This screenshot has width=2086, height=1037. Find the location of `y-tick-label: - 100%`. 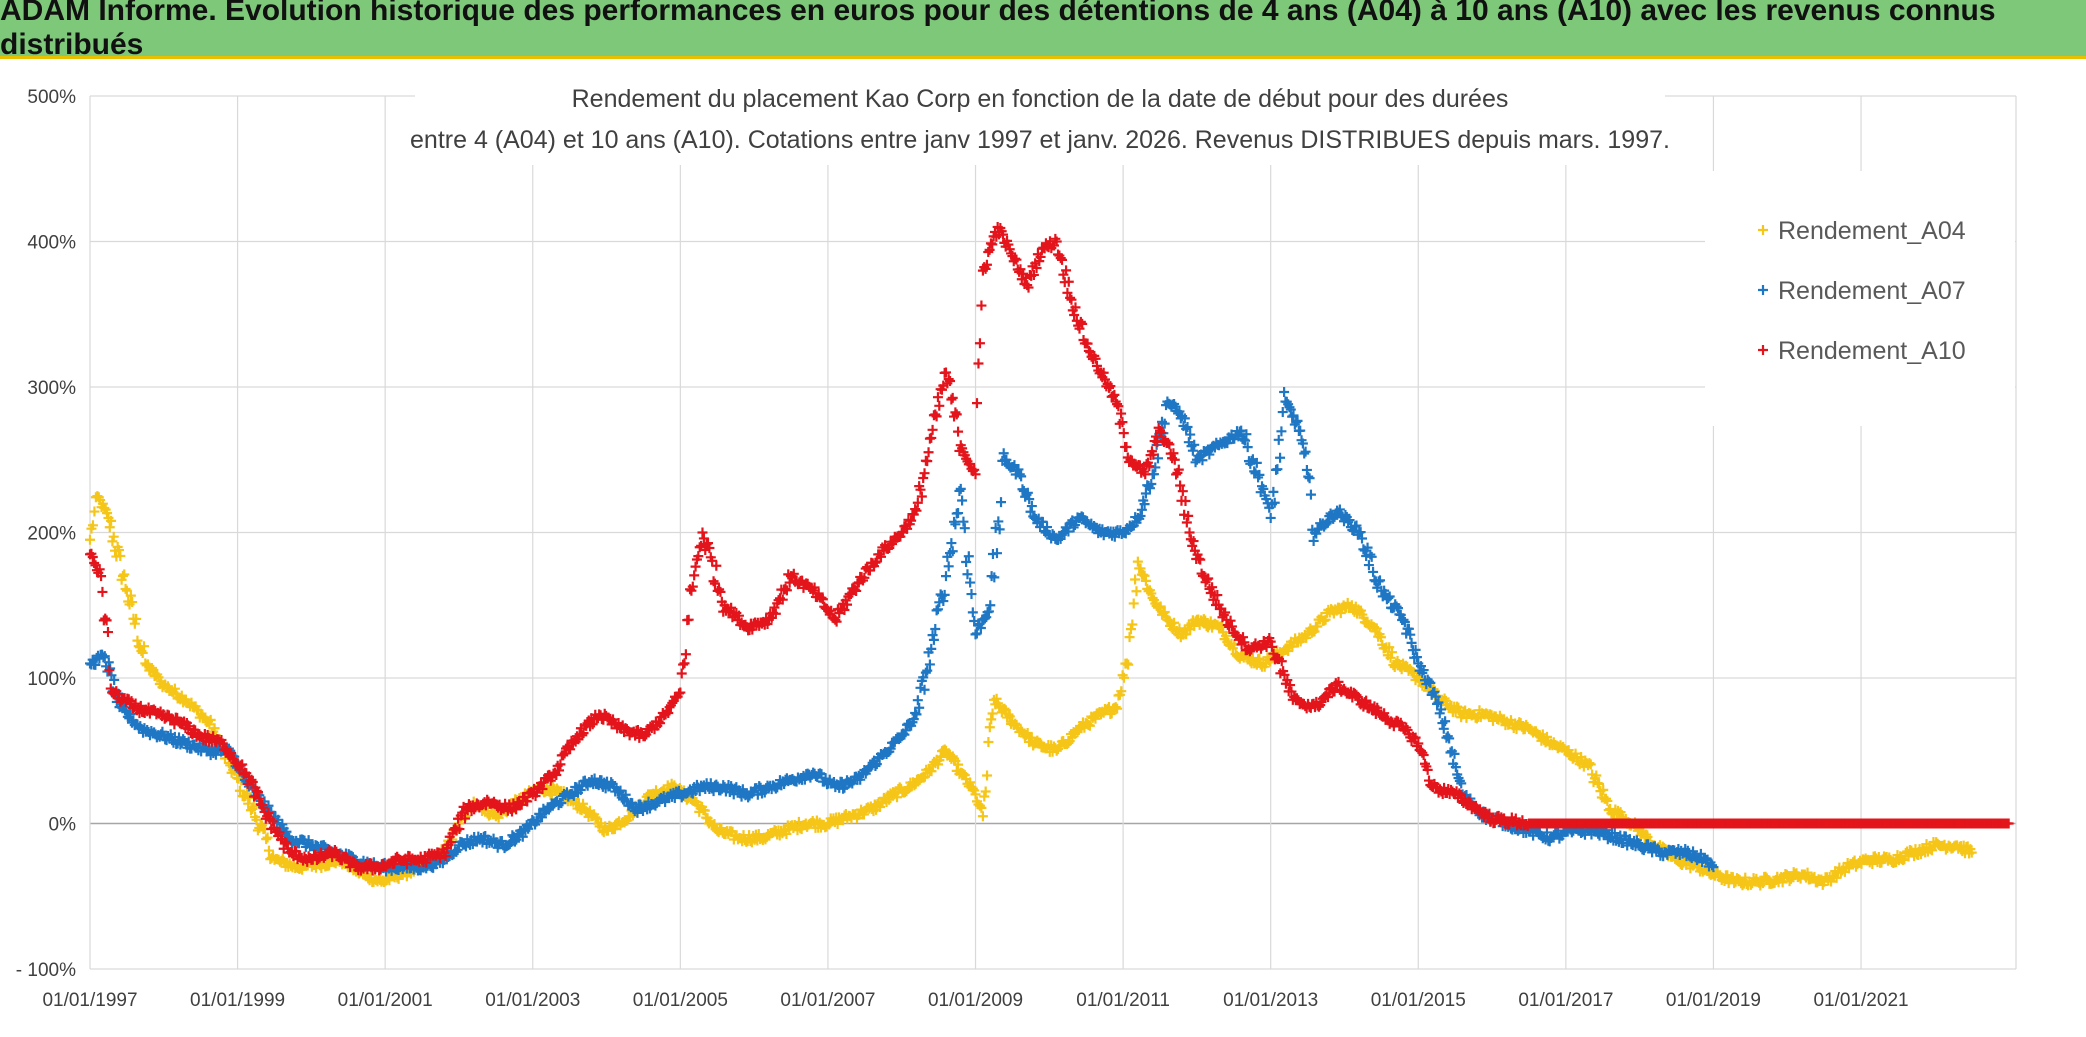

y-tick-label: - 100% is located at coordinates (46, 970).